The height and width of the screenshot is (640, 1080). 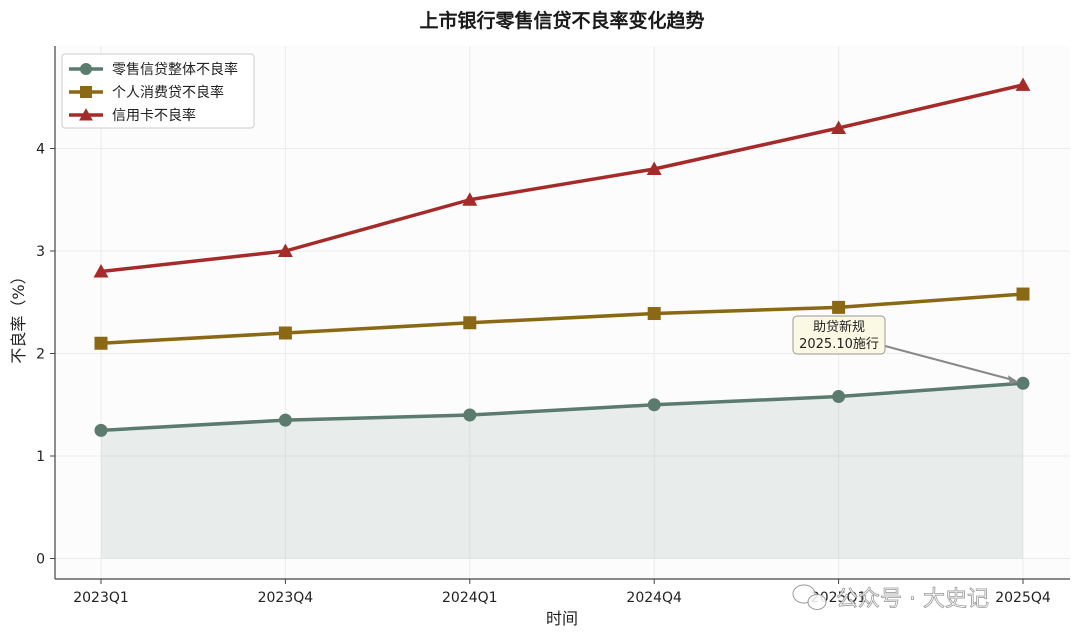 What do you see at coordinates (286, 598) in the screenshot?
I see `x-tick-label: 2023Q4` at bounding box center [286, 598].